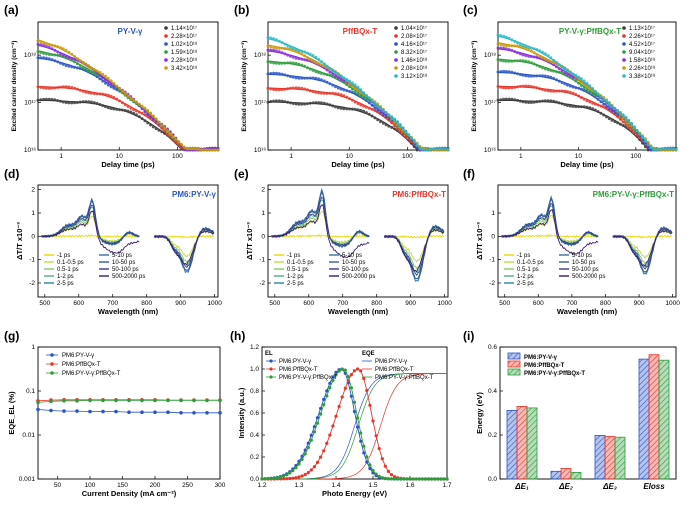 The image size is (693, 516). What do you see at coordinates (32, 260) in the screenshot?
I see `y-tick-label: -1` at bounding box center [32, 260].